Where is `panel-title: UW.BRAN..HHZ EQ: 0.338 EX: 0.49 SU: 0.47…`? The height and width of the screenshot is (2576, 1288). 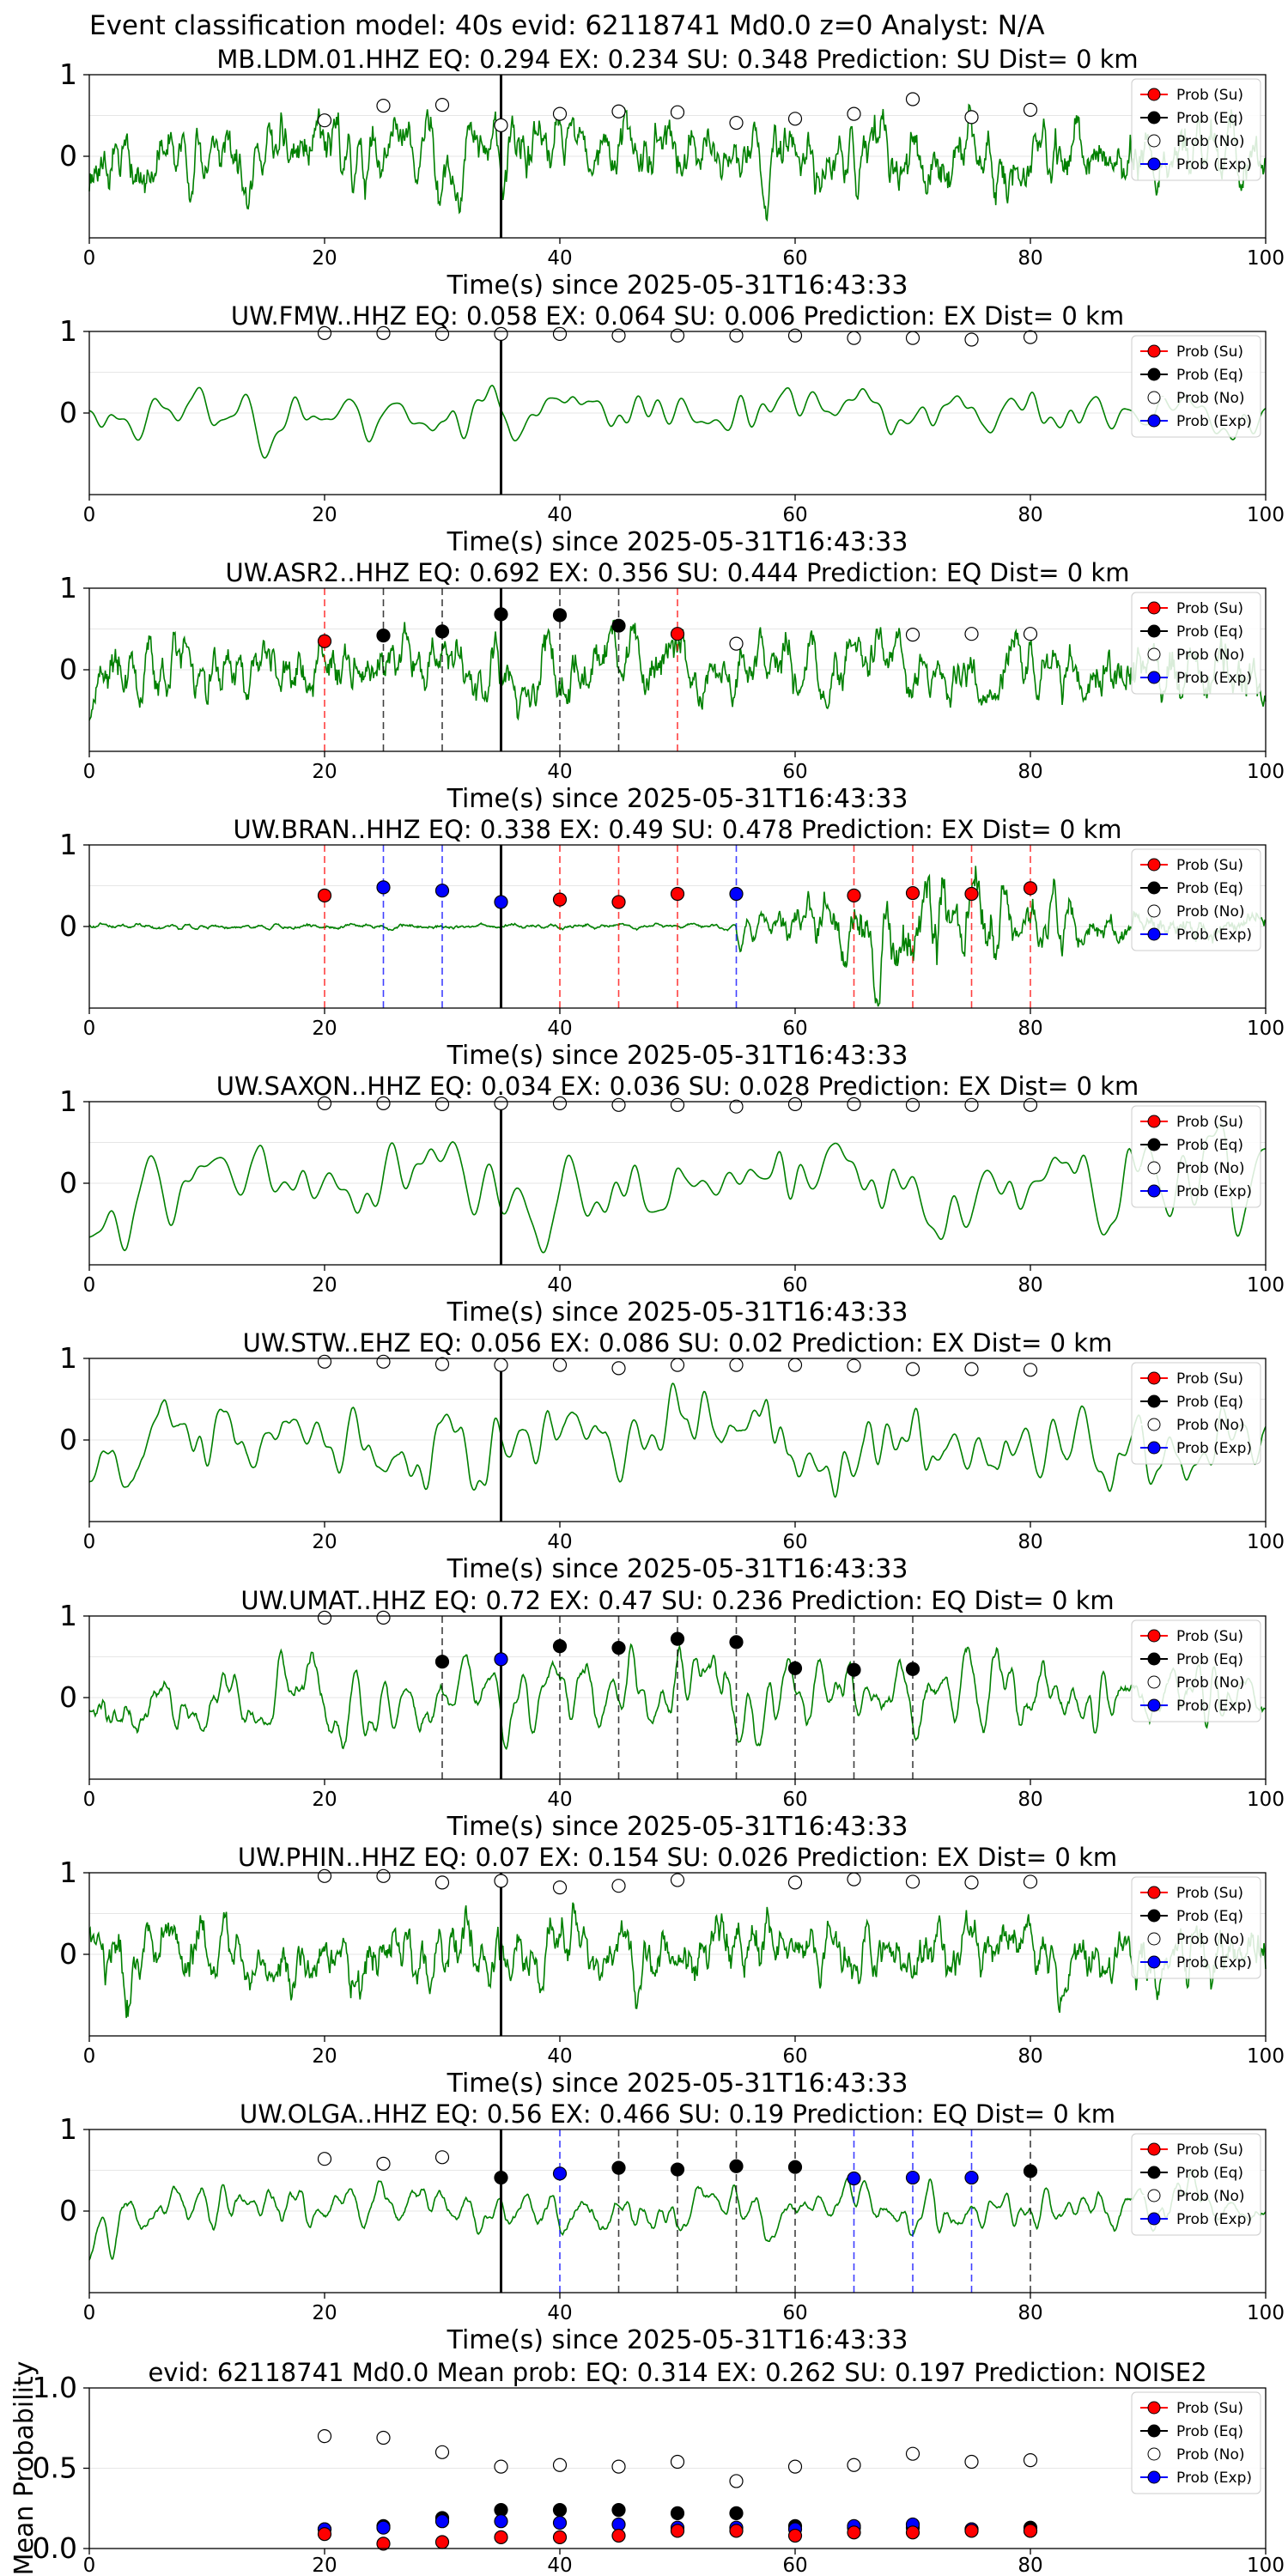 panel-title: UW.BRAN..HHZ EQ: 0.338 EX: 0.49 SU: 0.47… is located at coordinates (677, 830).